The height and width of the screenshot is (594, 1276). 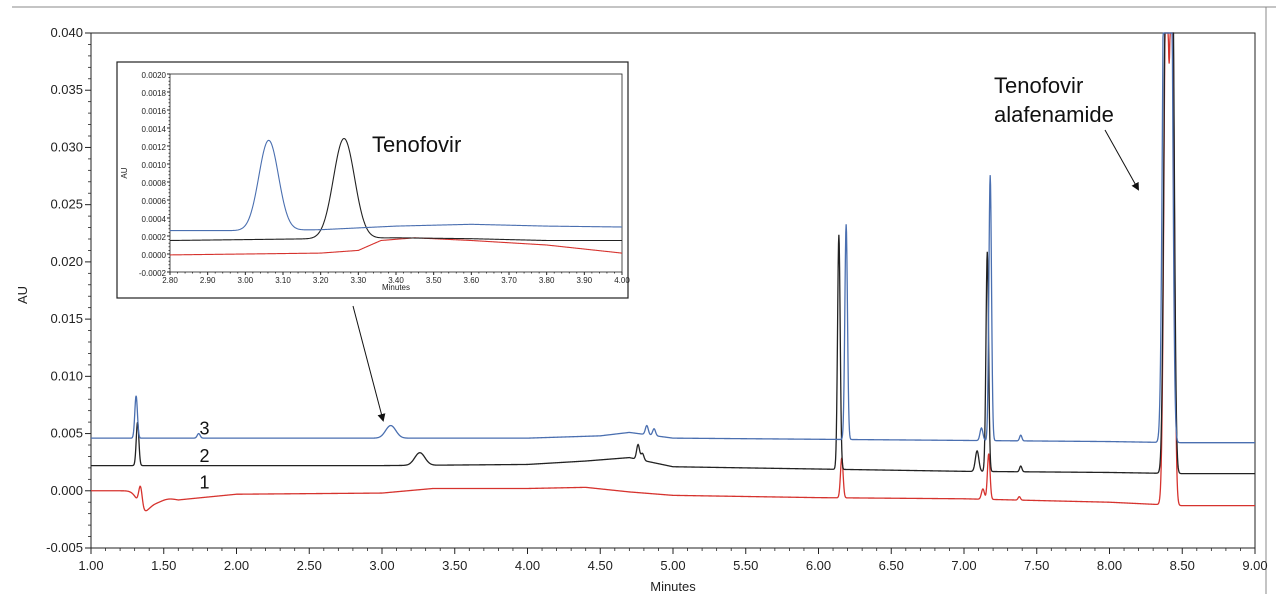 I want to click on inset-x-tick-label: 3.70, so click(x=509, y=280).